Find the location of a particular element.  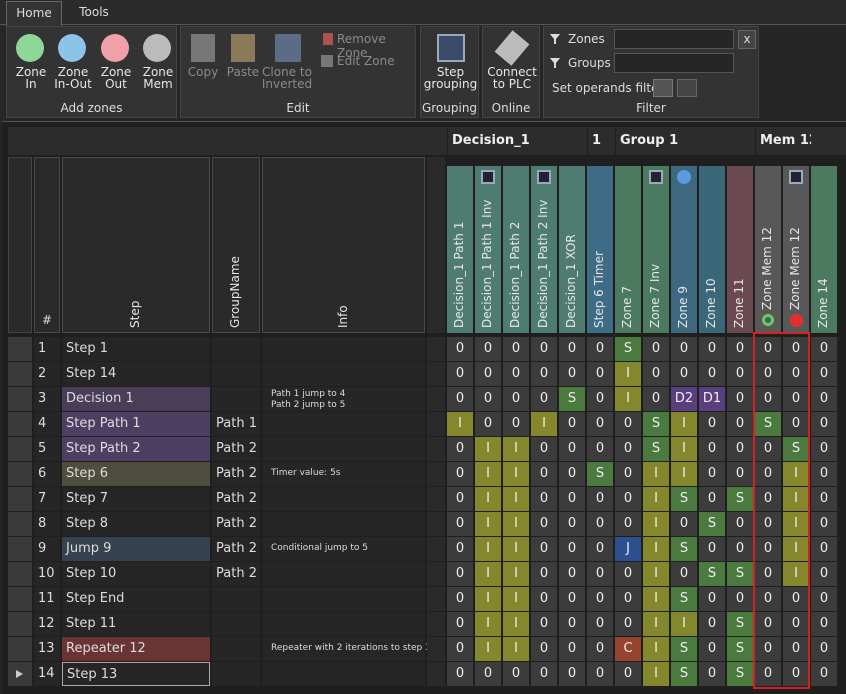

operands-clear-button is located at coordinates (687, 88).